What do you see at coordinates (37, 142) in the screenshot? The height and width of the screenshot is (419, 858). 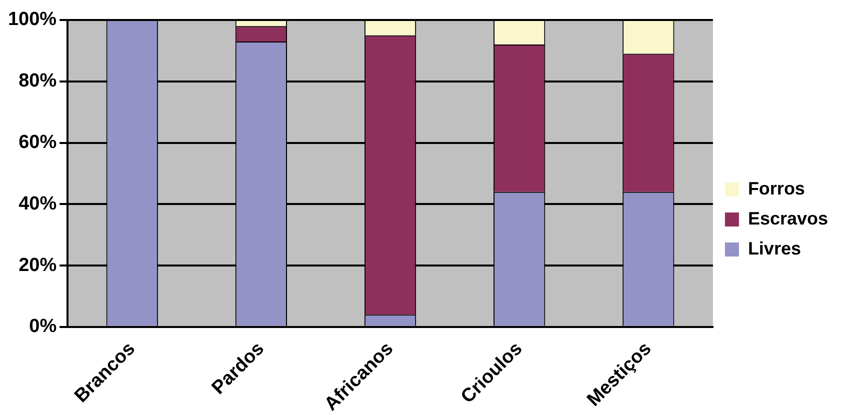 I see `y-tick-label: 60%` at bounding box center [37, 142].